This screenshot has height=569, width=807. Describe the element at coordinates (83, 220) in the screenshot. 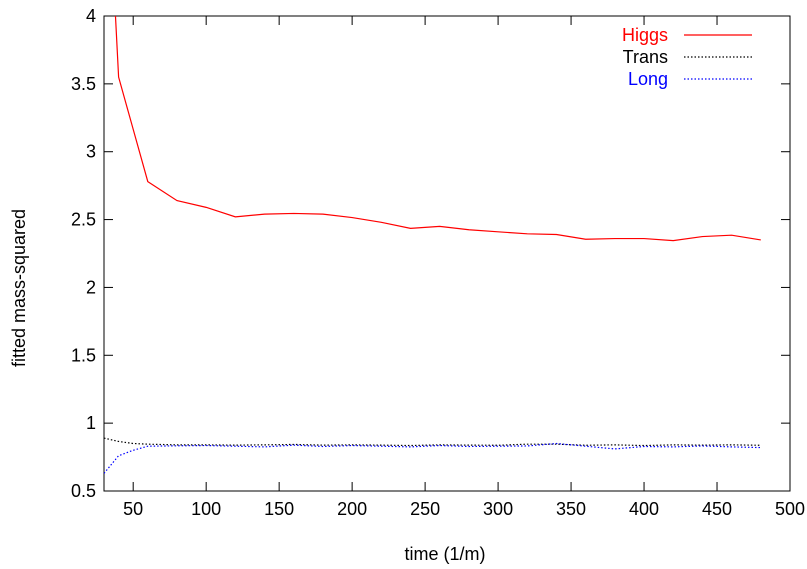

I see `y-tick-label: 2.5` at that location.